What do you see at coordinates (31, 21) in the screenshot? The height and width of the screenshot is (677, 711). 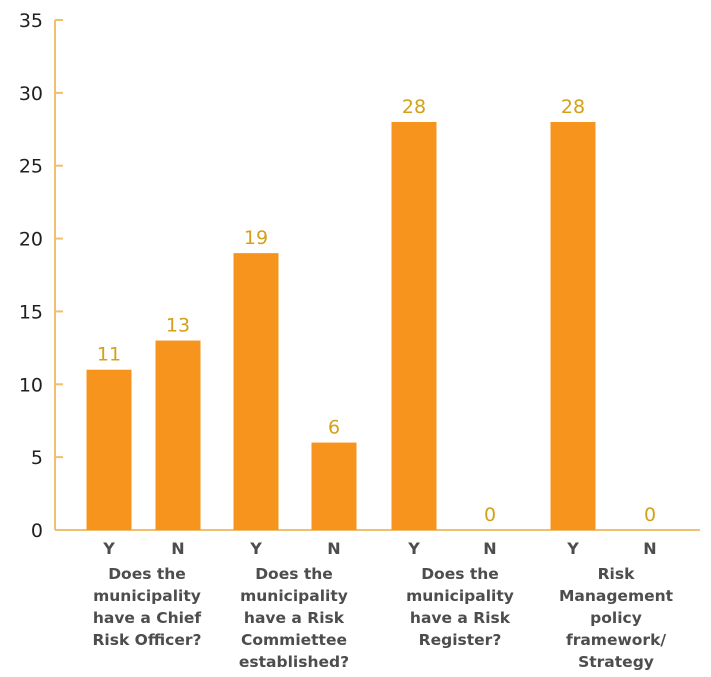 I see `y-tick-label: 35` at bounding box center [31, 21].